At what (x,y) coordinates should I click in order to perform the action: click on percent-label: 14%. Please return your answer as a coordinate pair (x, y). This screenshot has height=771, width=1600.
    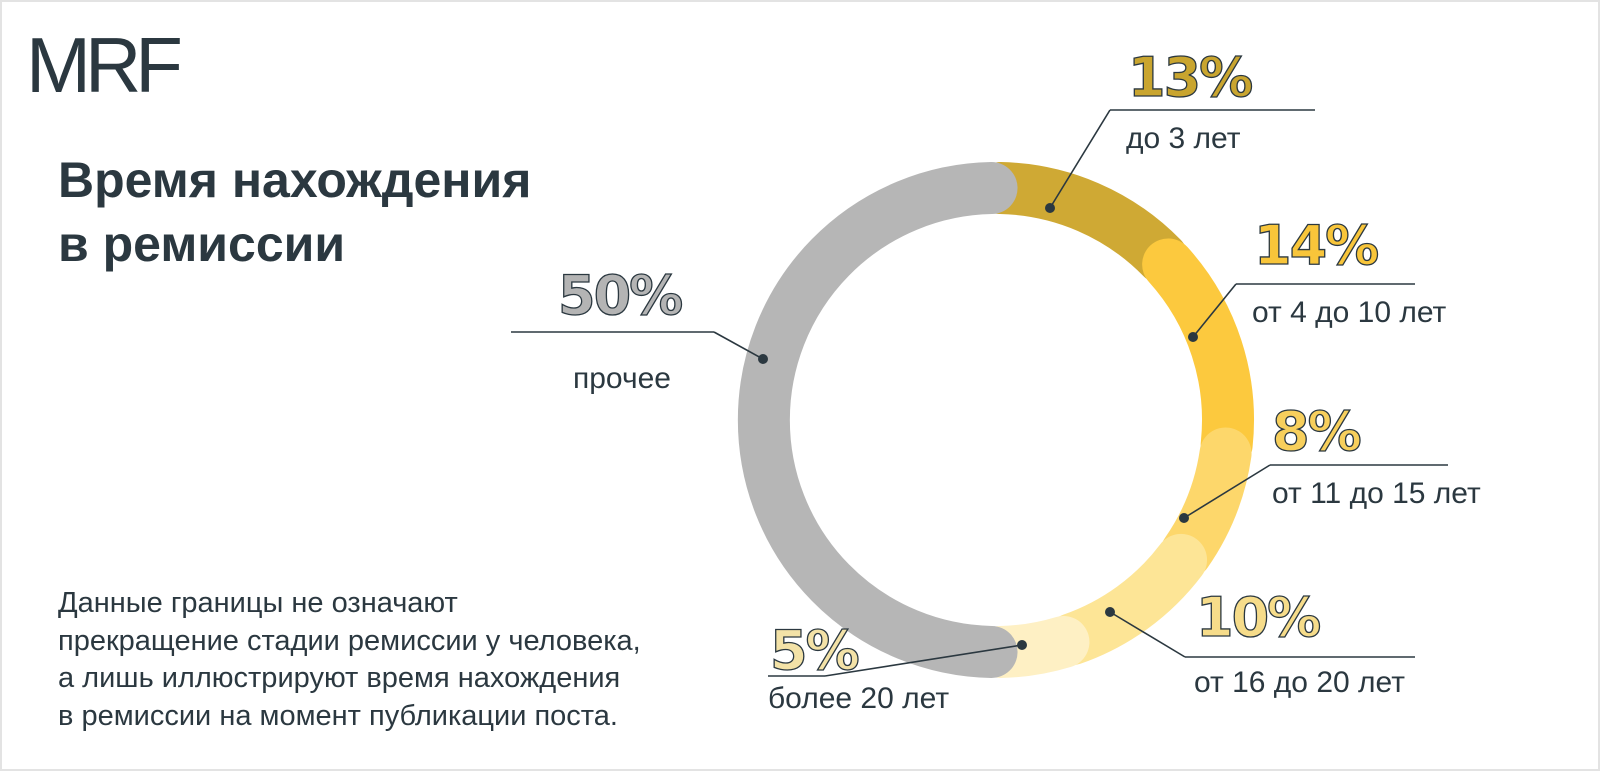
    Looking at the image, I should click on (1316, 245).